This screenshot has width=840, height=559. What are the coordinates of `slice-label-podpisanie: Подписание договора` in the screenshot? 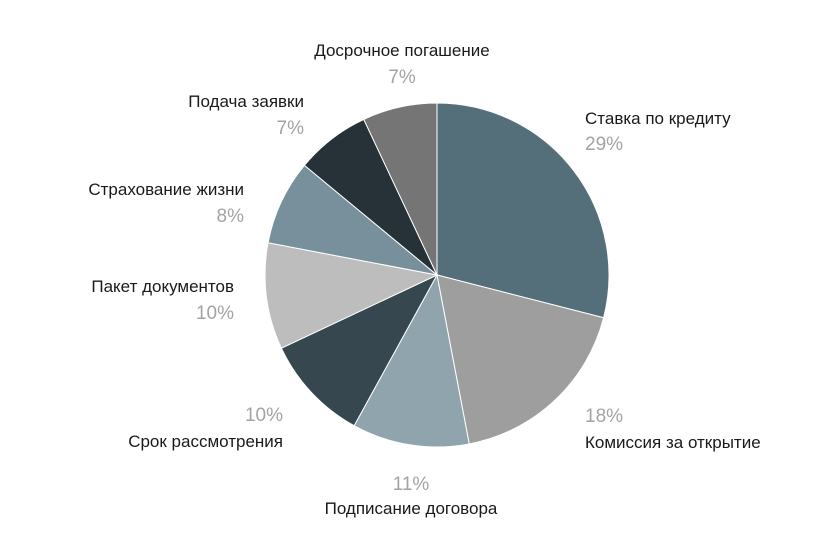 It's located at (411, 508).